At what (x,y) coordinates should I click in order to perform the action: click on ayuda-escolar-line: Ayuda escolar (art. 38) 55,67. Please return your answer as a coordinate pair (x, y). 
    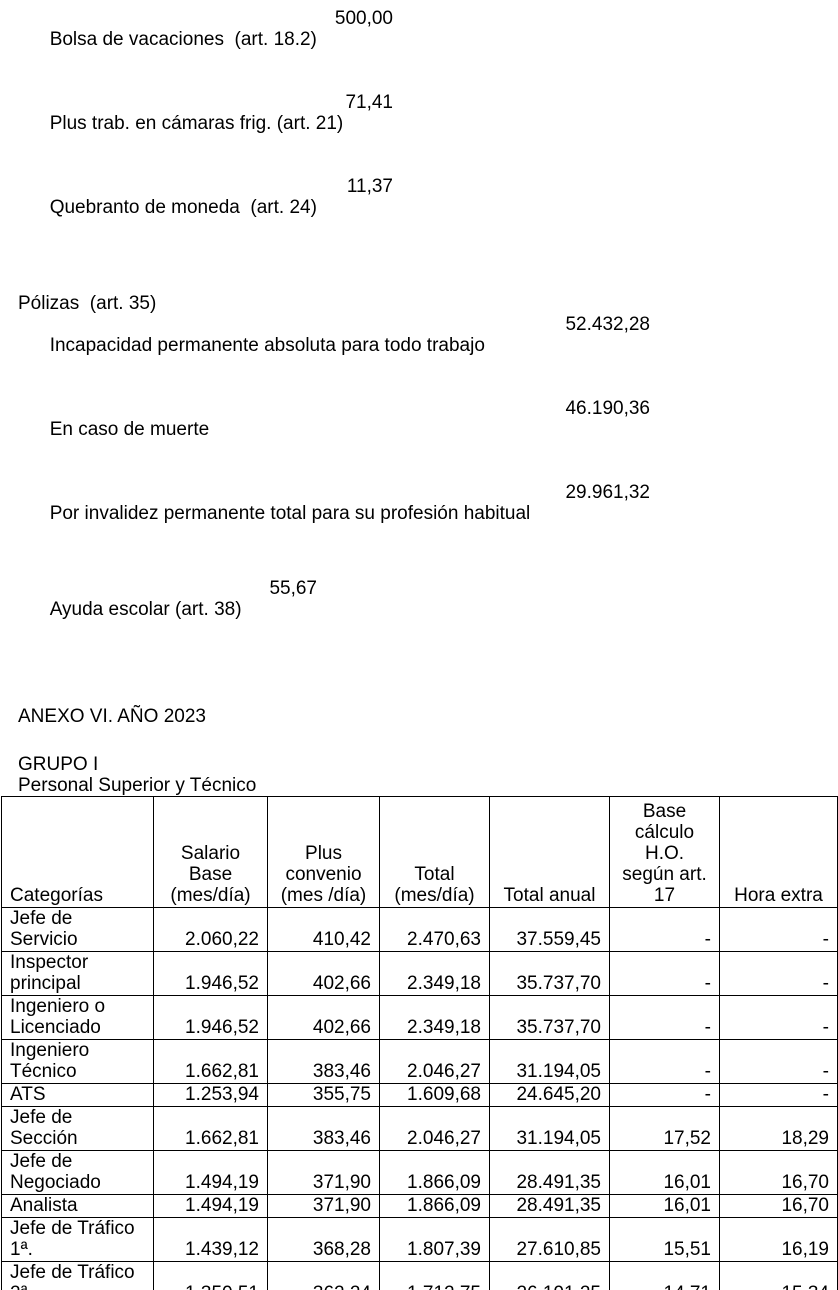
    Looking at the image, I should click on (419, 620).